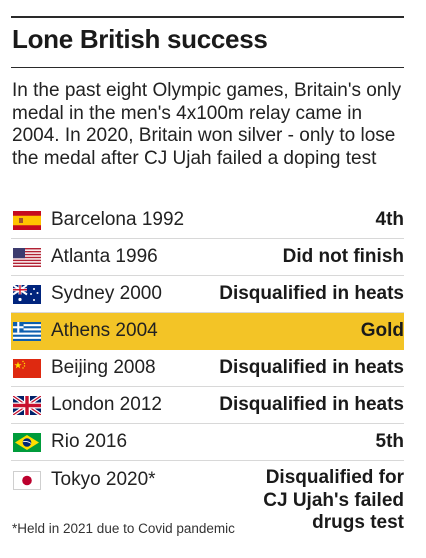  Describe the element at coordinates (89, 441) in the screenshot. I see `event-name: Rio 2016` at that location.